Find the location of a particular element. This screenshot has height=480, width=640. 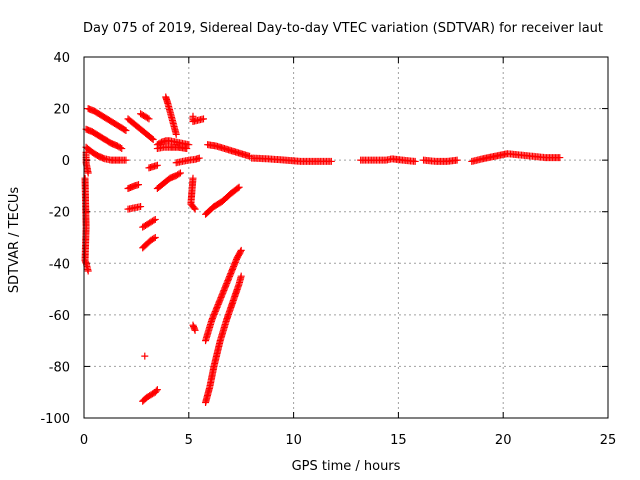

y-tick-label-7: 40 is located at coordinates (61, 58).